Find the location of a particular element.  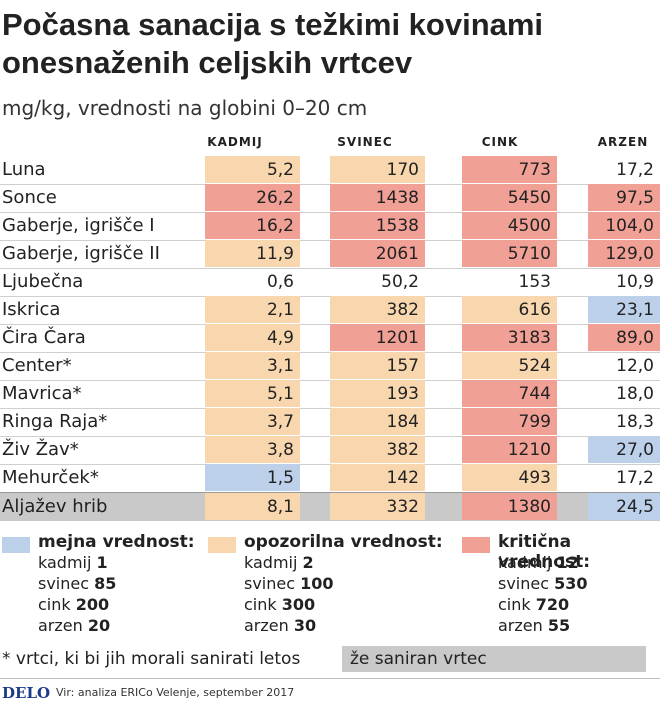

table-cell-kadmij: 26,2 is located at coordinates (252, 197).